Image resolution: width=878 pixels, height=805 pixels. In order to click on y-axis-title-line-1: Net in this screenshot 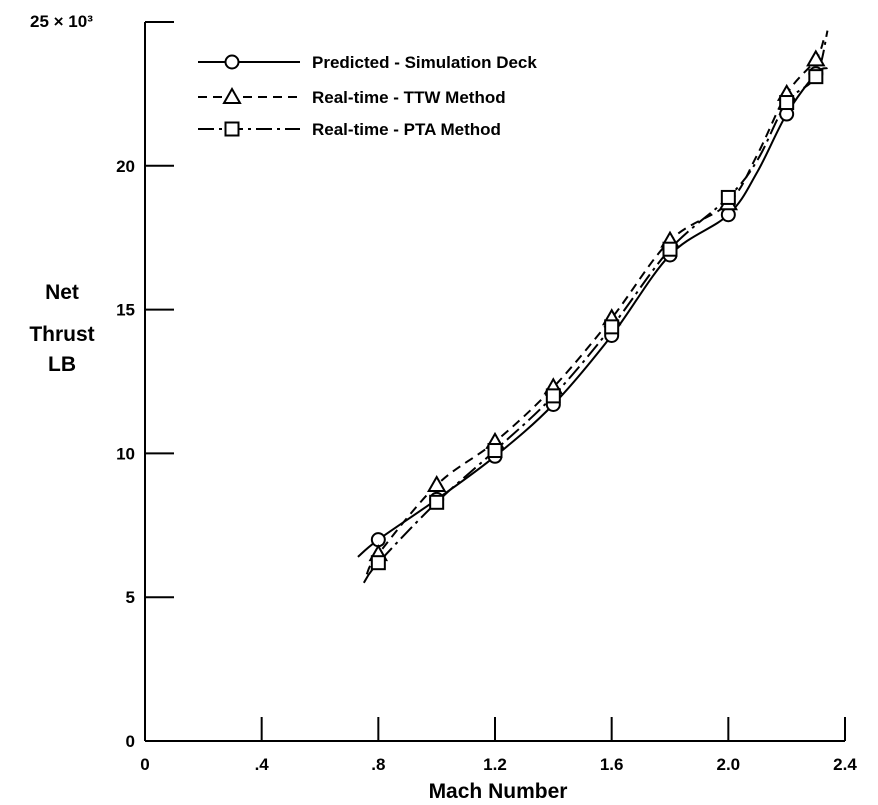, I will do `click(62, 292)`.